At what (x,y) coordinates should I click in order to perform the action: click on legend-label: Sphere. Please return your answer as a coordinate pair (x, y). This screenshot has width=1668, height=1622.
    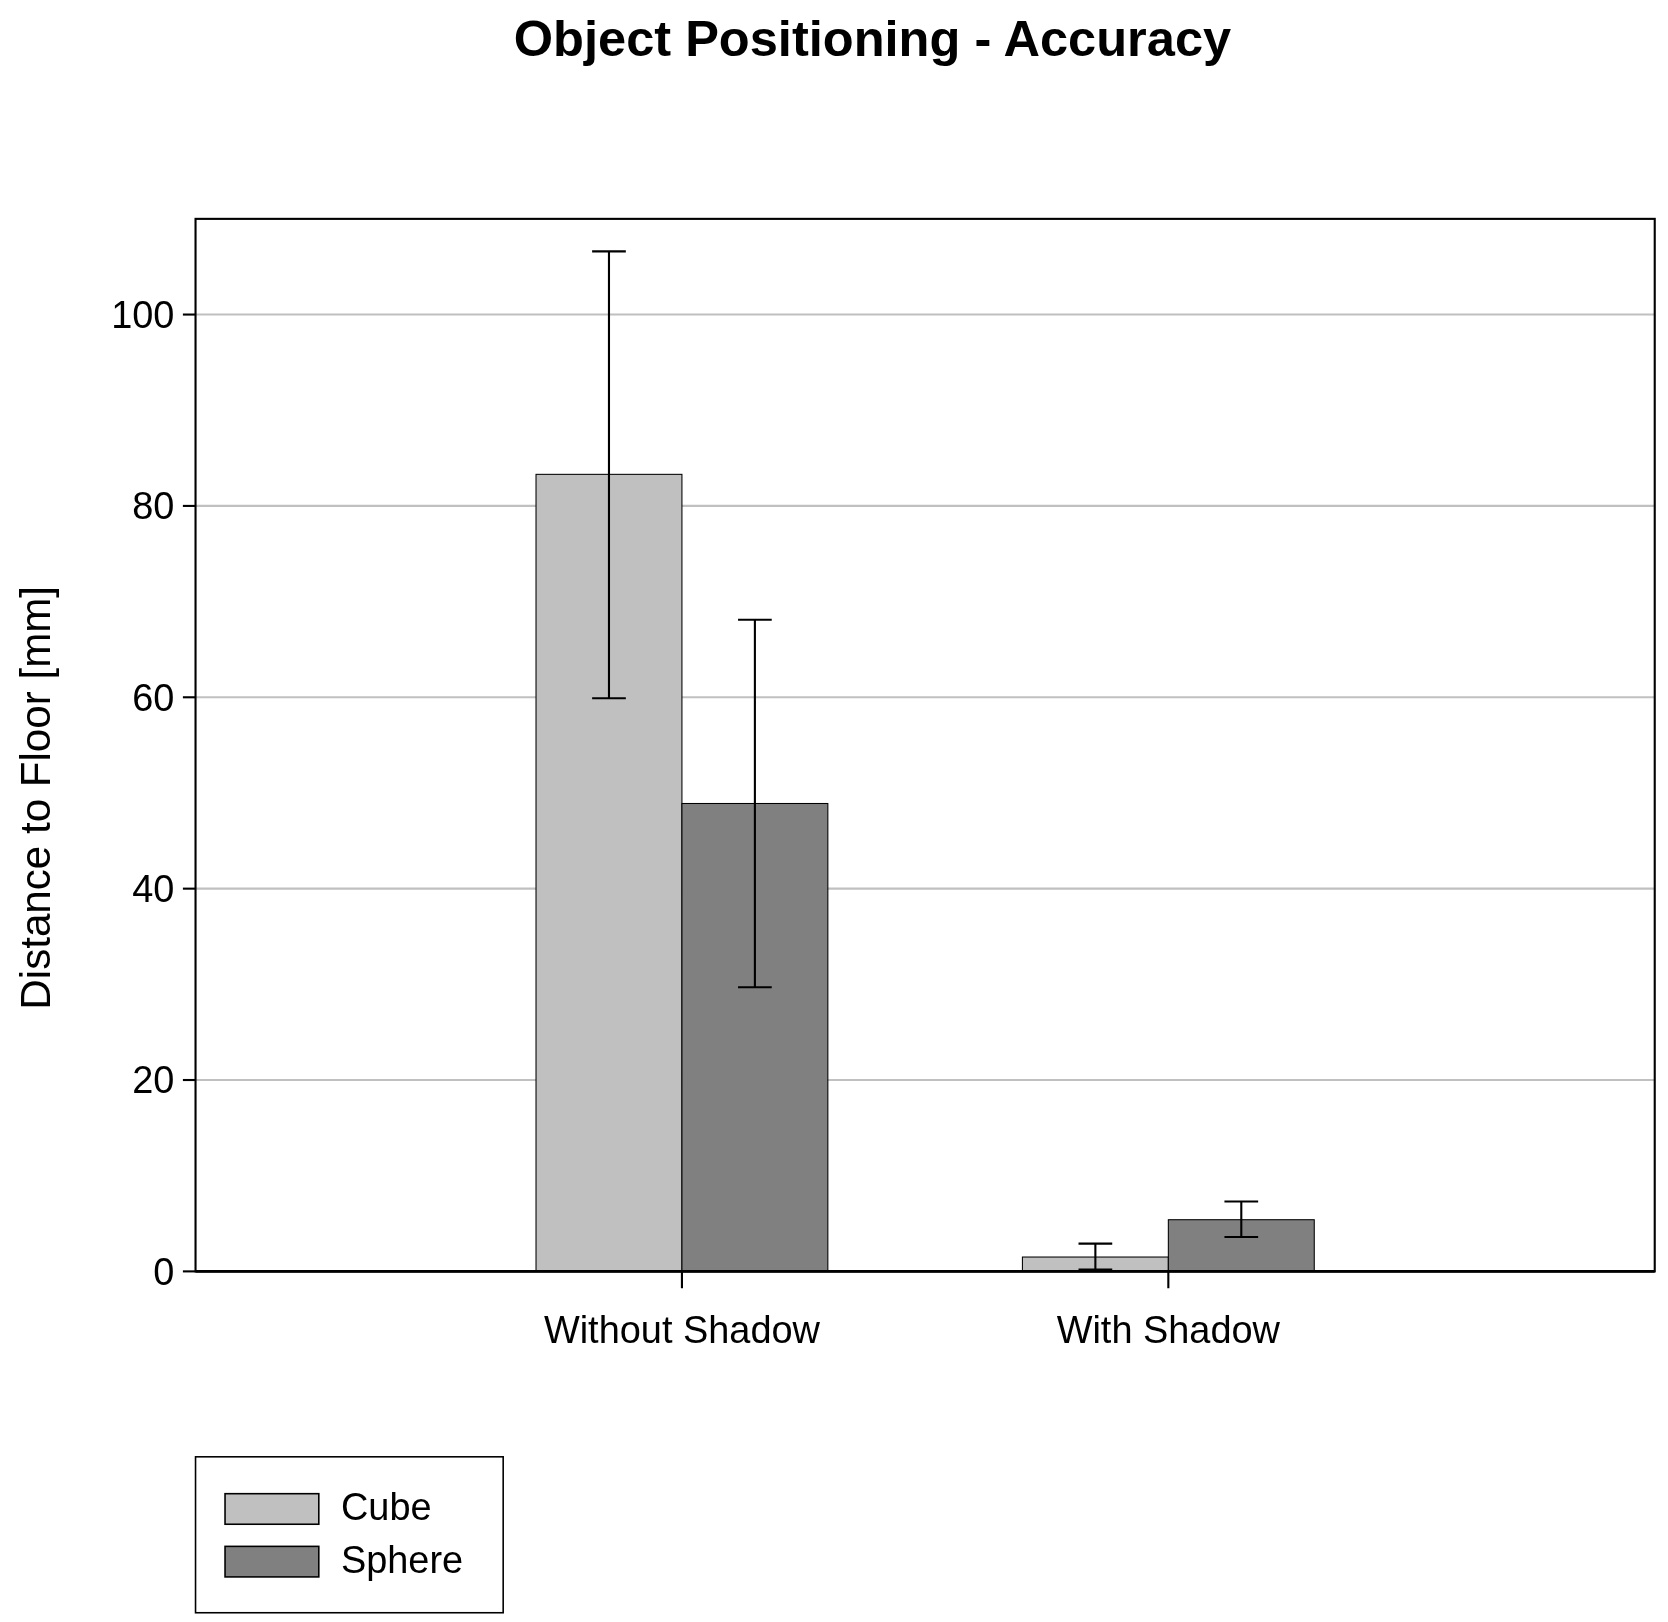
    Looking at the image, I should click on (402, 1559).